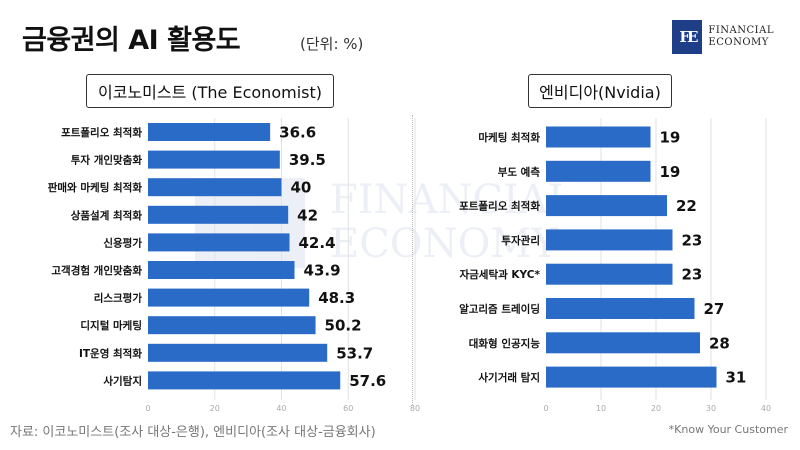 This screenshot has height=450, width=800. What do you see at coordinates (297, 133) in the screenshot?
I see `value-label: 36.6` at bounding box center [297, 133].